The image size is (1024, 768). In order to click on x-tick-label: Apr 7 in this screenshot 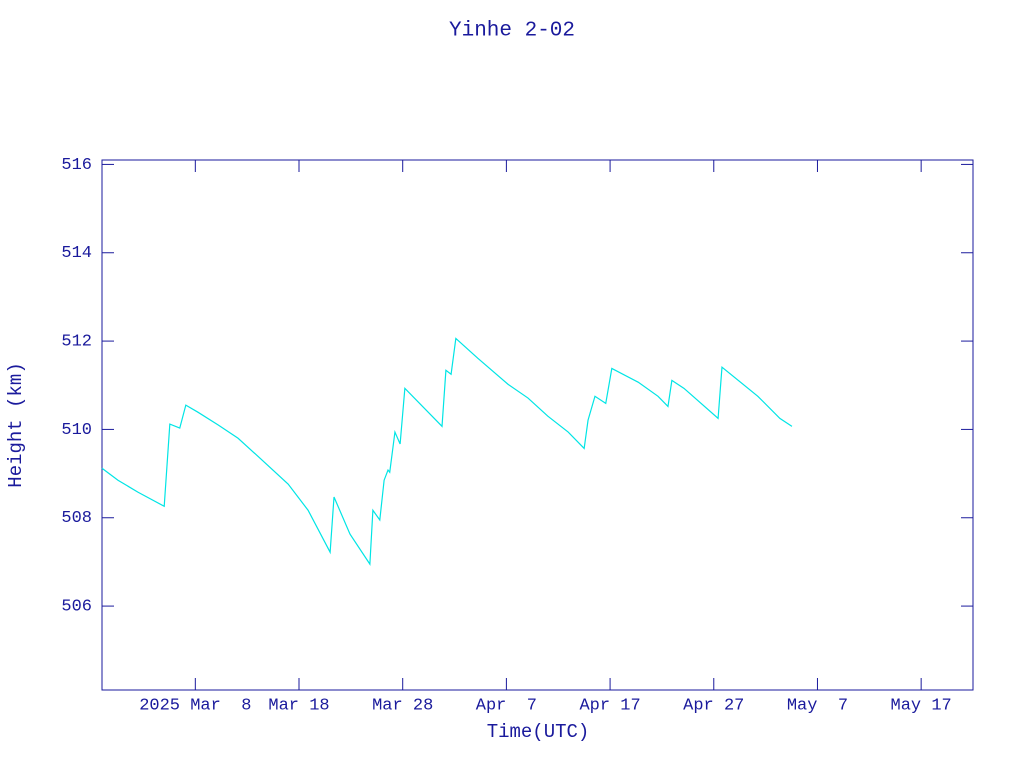, I will do `click(506, 705)`.